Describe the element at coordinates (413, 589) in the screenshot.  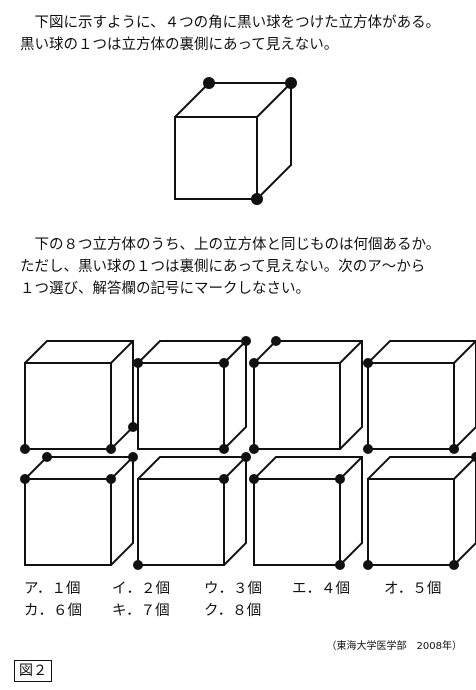
I see `choice-o: オ．５個` at that location.